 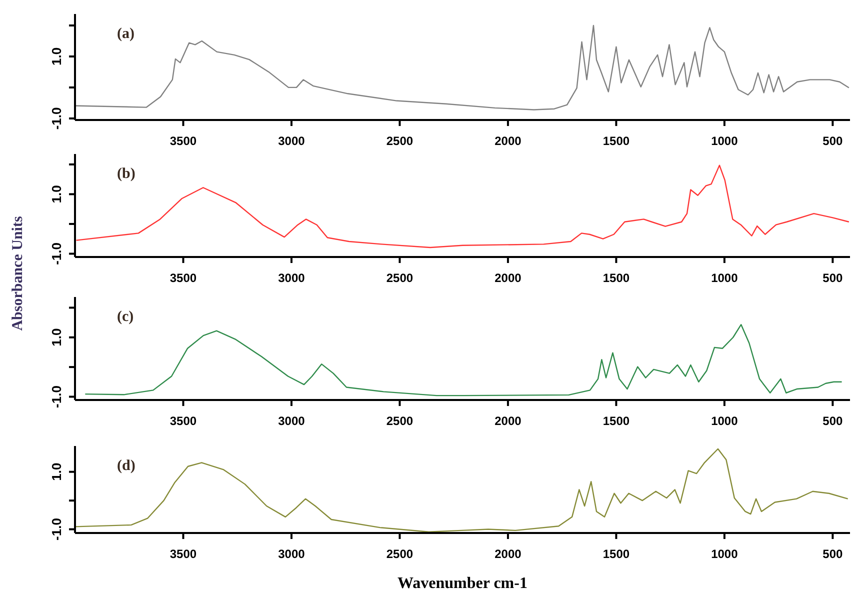 What do you see at coordinates (125, 34) in the screenshot?
I see `annotation: (a)` at bounding box center [125, 34].